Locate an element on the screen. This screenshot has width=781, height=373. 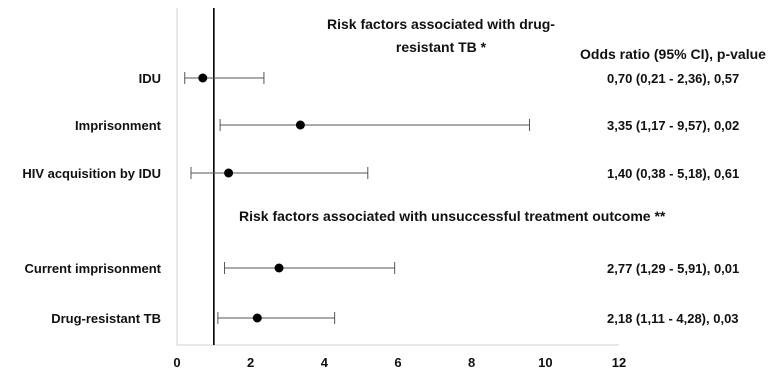
or-ci-pvalue-text: 2,18 (1,11 - 4,28), 0,03 is located at coordinates (673, 318).